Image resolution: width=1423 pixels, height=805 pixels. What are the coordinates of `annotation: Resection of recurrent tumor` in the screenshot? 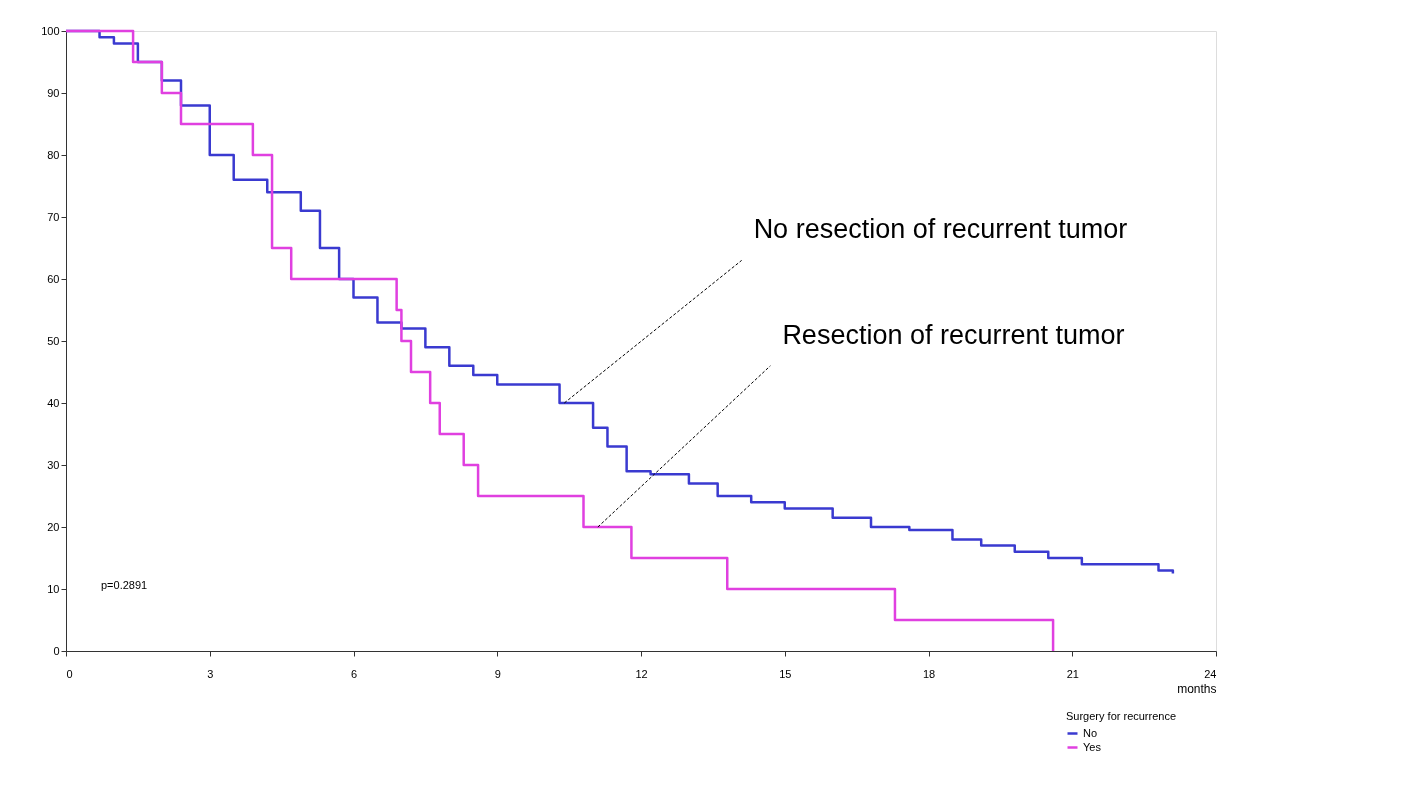 It's located at (953, 334).